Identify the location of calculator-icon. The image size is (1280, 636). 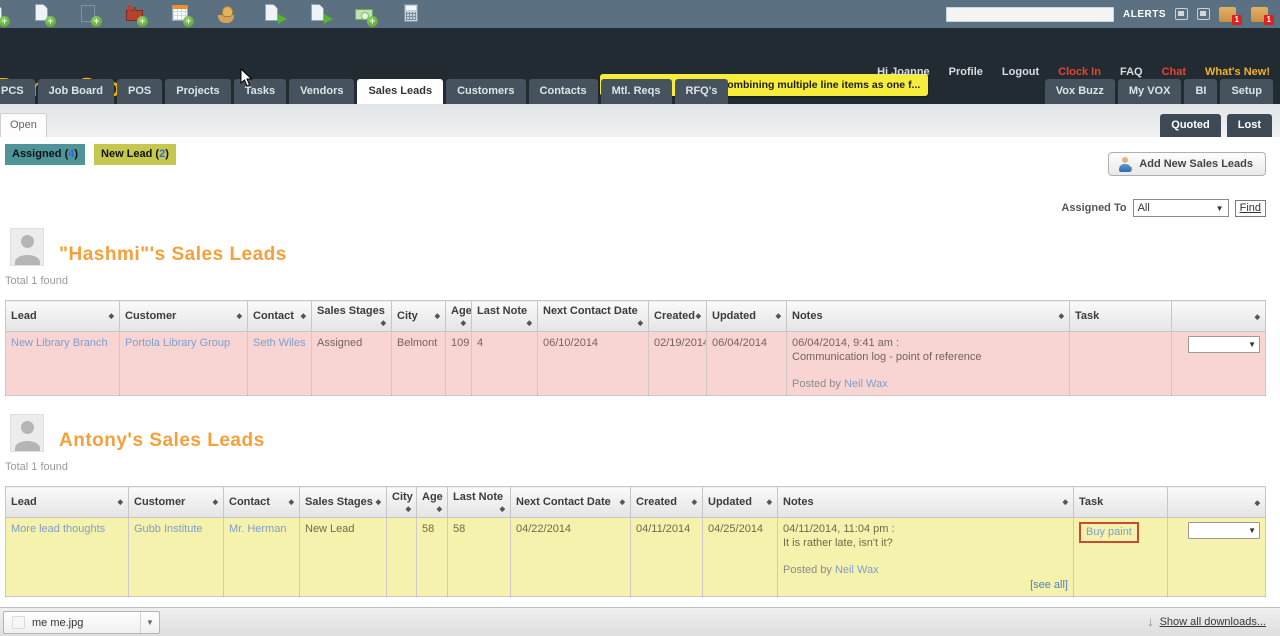
(411, 14).